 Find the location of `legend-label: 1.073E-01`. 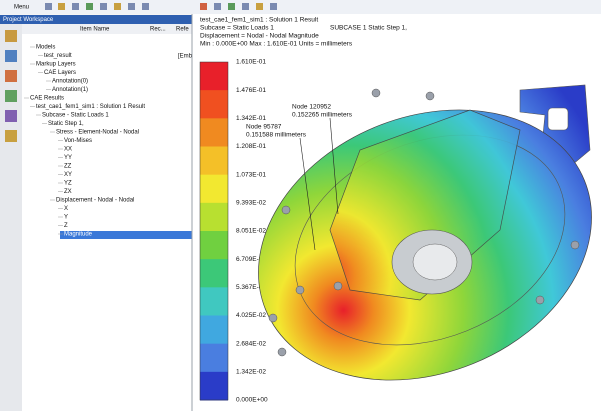

legend-label: 1.073E-01 is located at coordinates (251, 174).